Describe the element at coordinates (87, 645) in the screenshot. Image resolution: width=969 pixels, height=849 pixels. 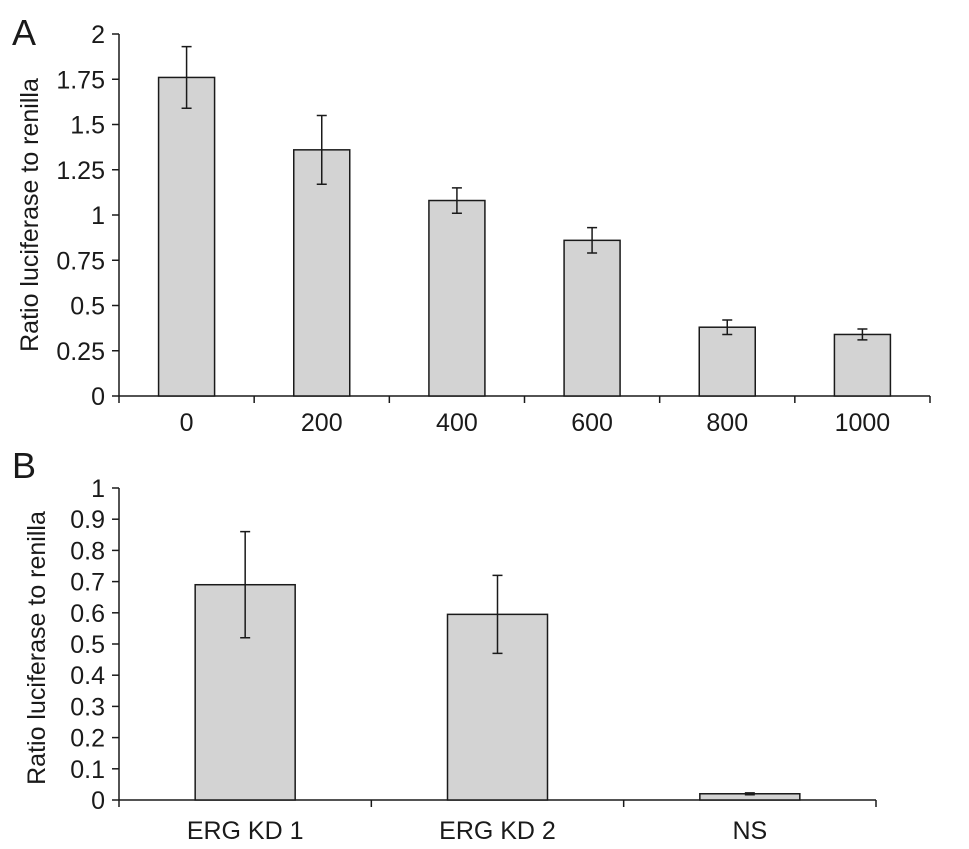
I see `chart-b-y-tick-label: 0.5` at that location.